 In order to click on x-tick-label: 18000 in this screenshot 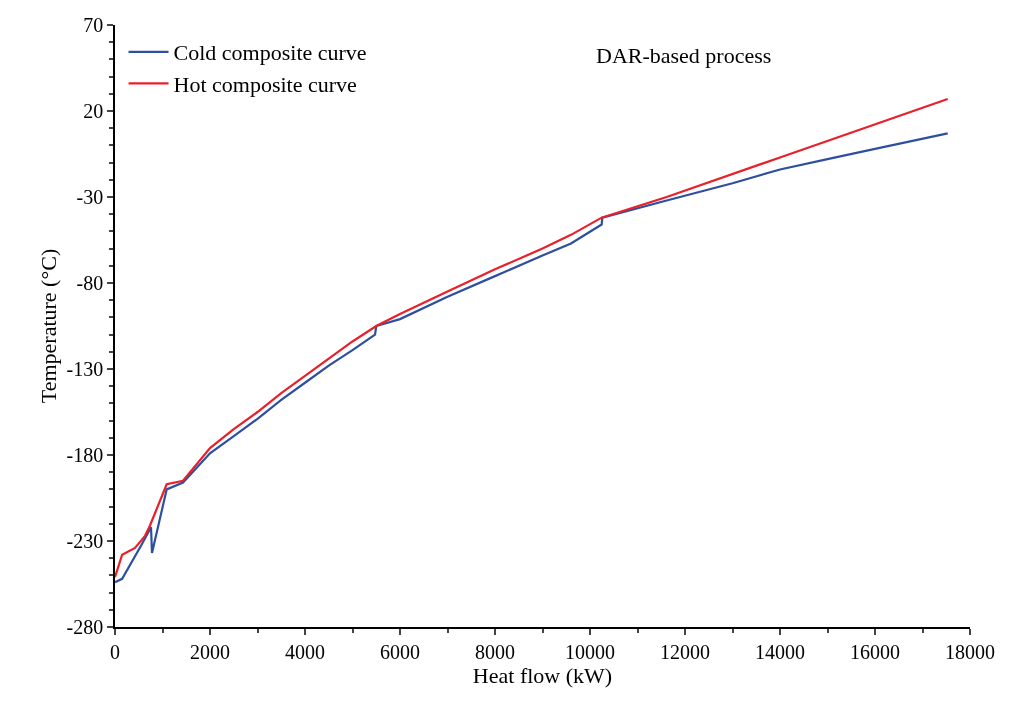, I will do `click(970, 651)`.